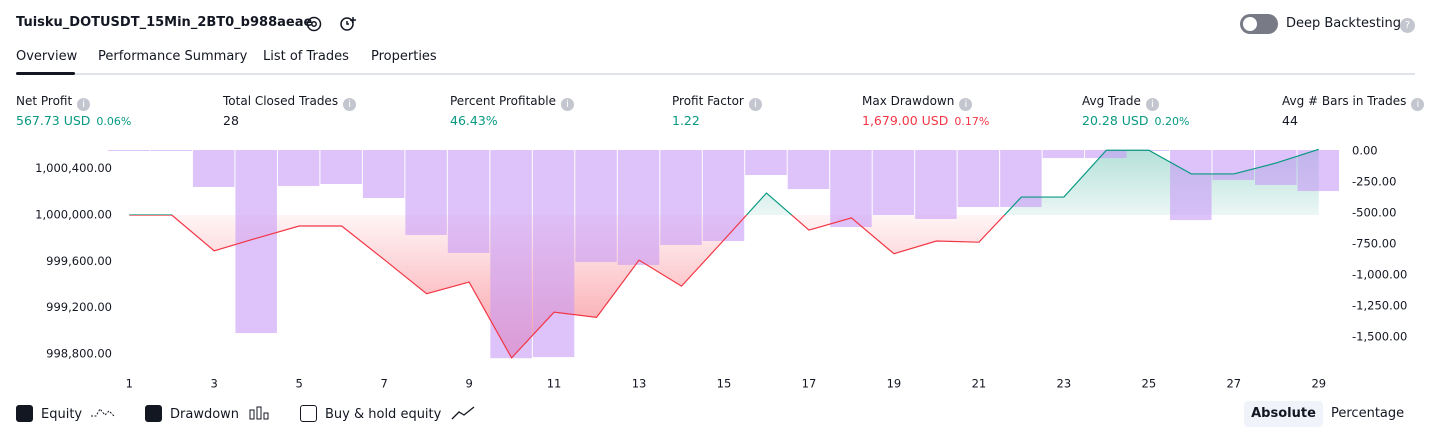 Image resolution: width=1431 pixels, height=438 pixels. What do you see at coordinates (74, 120) in the screenshot?
I see `metric-value: 567.73 USD 0.06%` at bounding box center [74, 120].